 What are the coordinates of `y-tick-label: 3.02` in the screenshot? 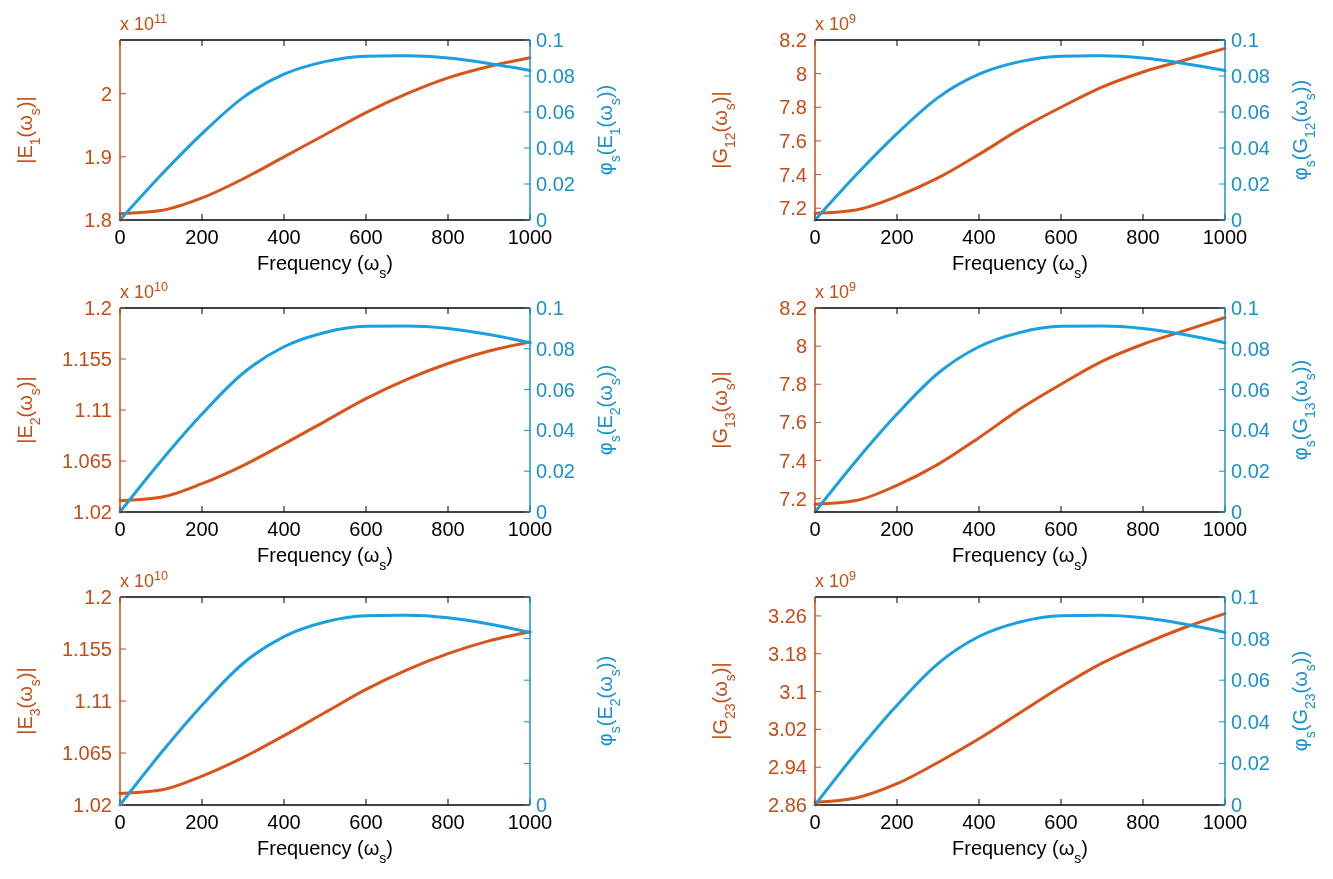 It's located at (787, 729).